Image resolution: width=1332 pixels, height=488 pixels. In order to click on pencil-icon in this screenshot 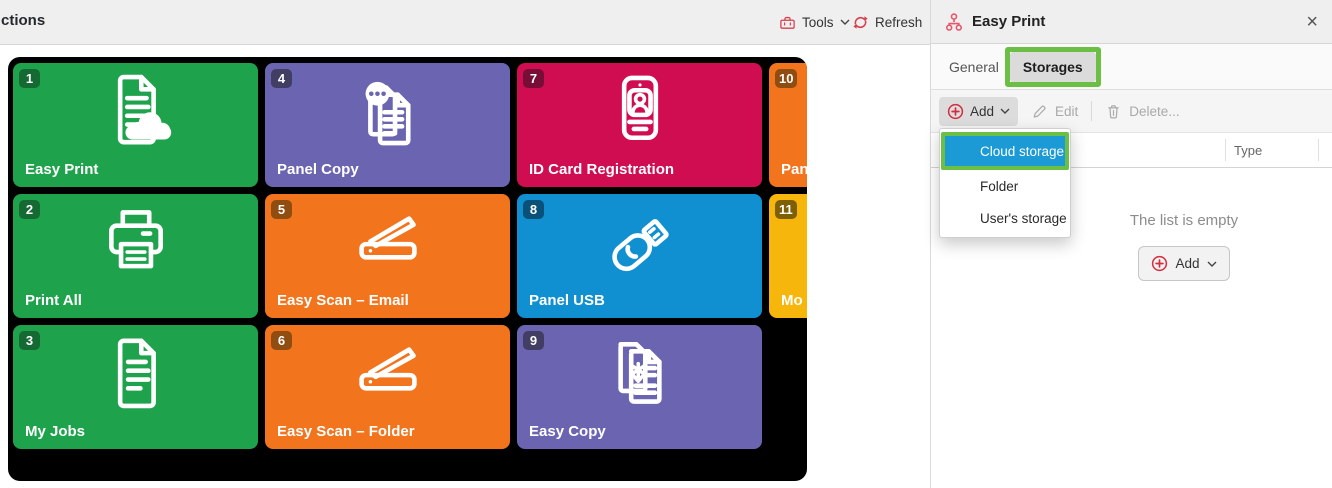, I will do `click(1039, 111)`.